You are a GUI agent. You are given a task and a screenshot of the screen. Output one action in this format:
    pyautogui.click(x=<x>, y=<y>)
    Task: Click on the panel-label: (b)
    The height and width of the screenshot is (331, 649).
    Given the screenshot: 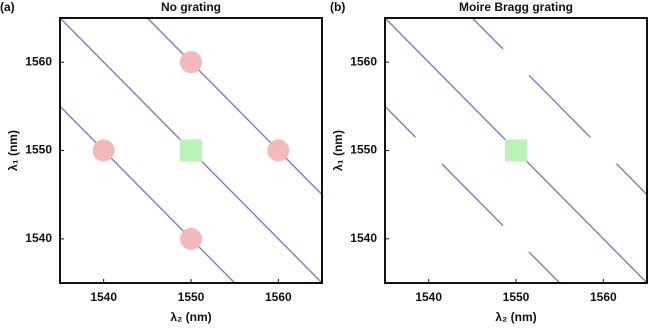 What is the action you would take?
    pyautogui.click(x=337, y=7)
    